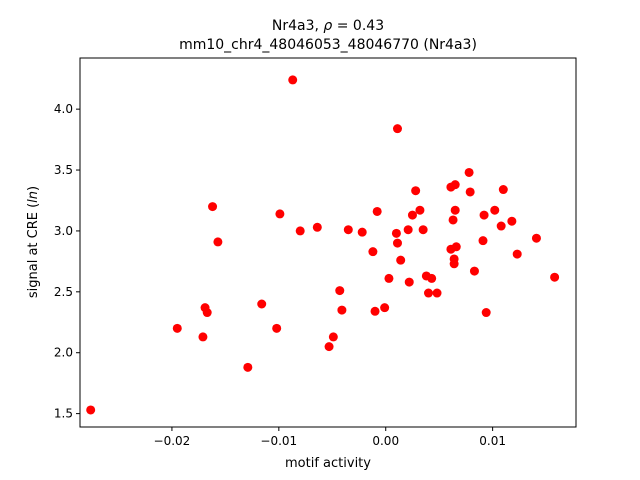 The height and width of the screenshot is (480, 640). Describe the element at coordinates (63, 231) in the screenshot. I see `y-tick-label: 3.0` at that location.